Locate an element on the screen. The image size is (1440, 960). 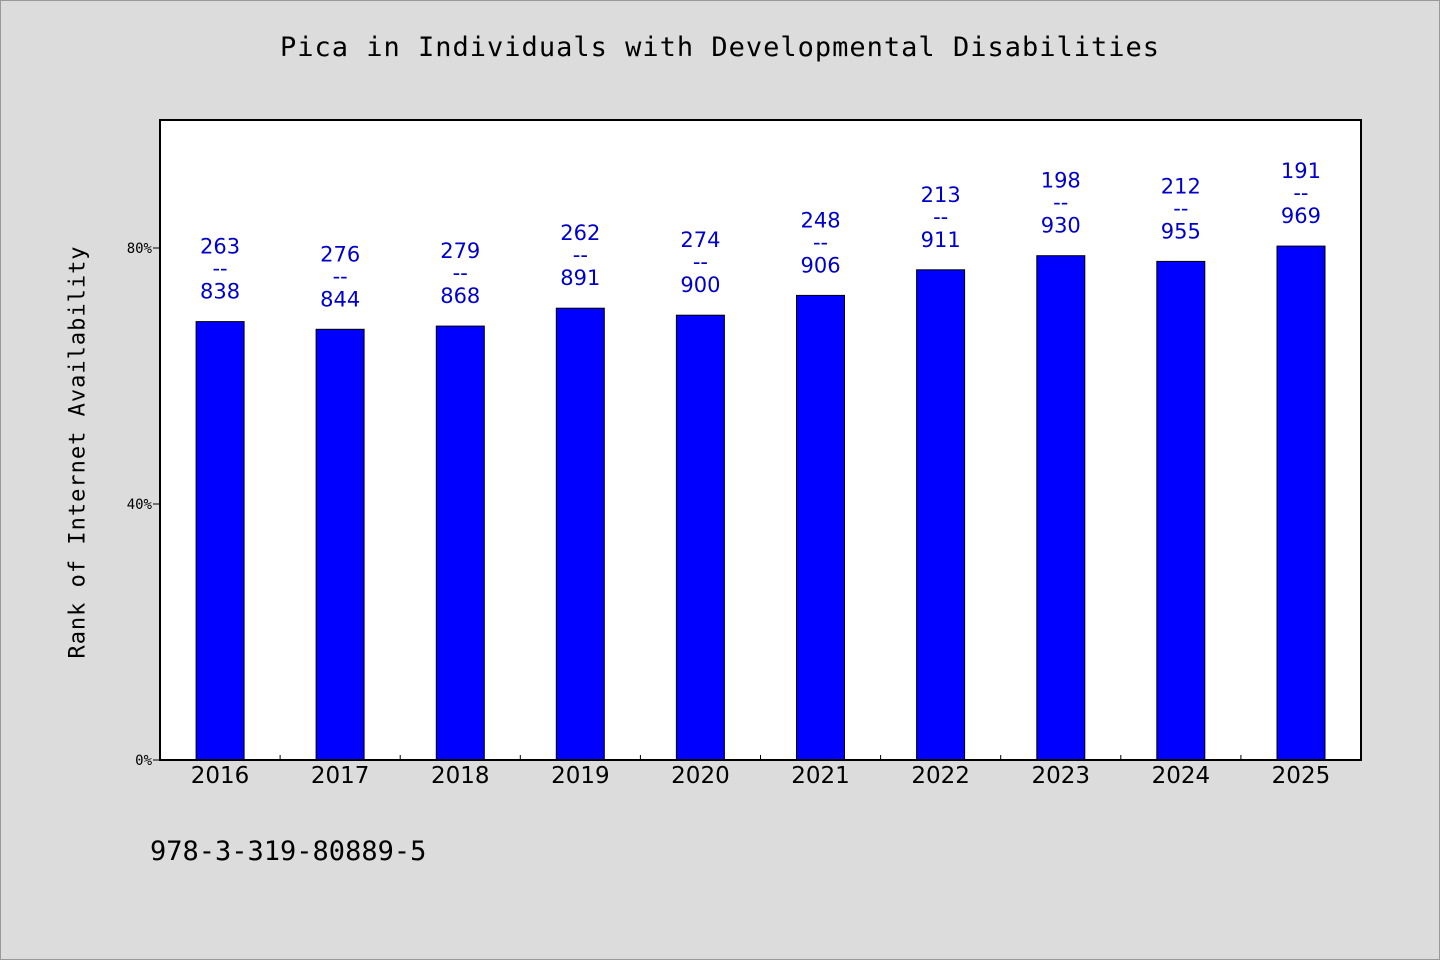
x-tick-label: 2021 is located at coordinates (820, 776).